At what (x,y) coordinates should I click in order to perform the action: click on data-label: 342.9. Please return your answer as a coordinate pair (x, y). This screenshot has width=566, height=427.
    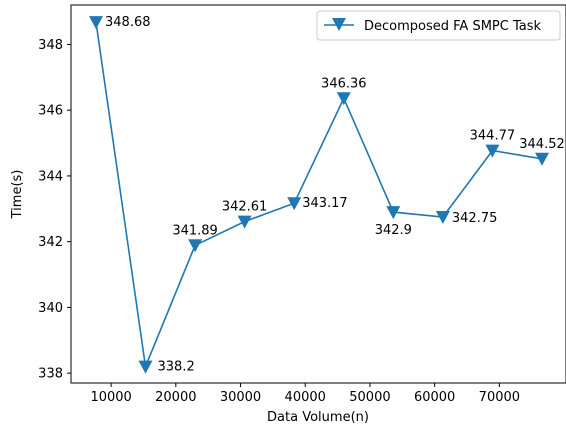
    Looking at the image, I should click on (393, 230).